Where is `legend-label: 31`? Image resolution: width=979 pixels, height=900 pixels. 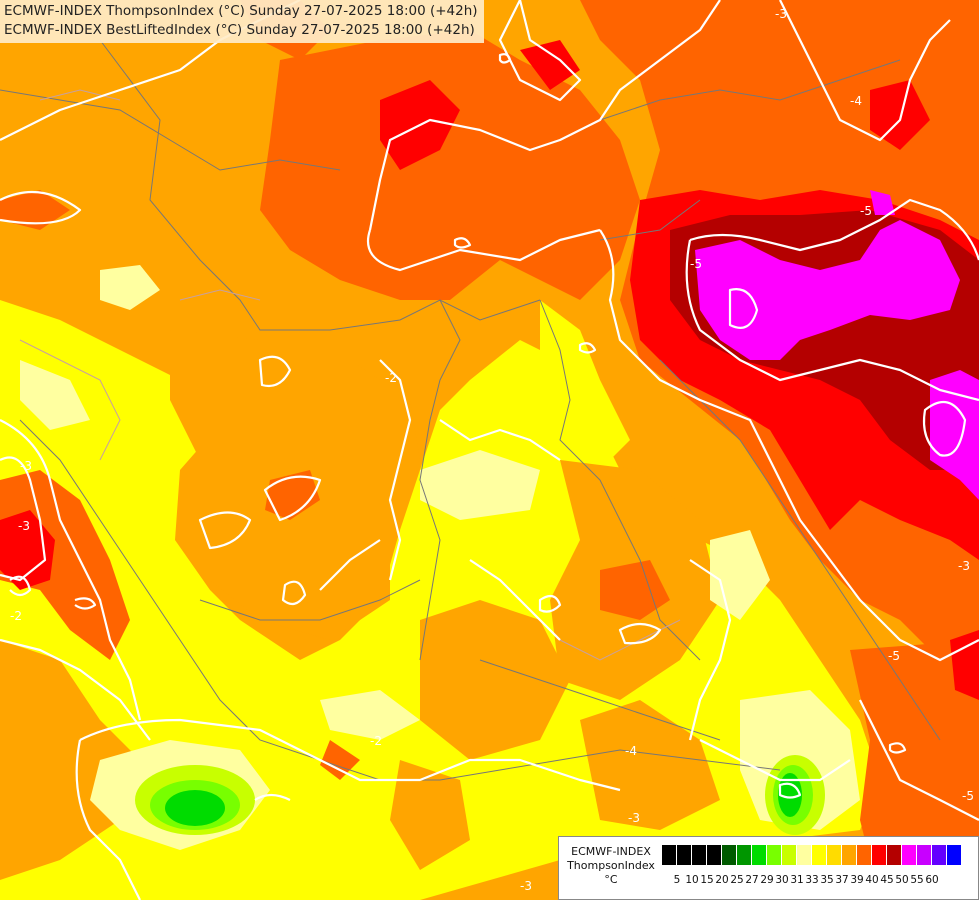
legend-label: 31 is located at coordinates (797, 880).